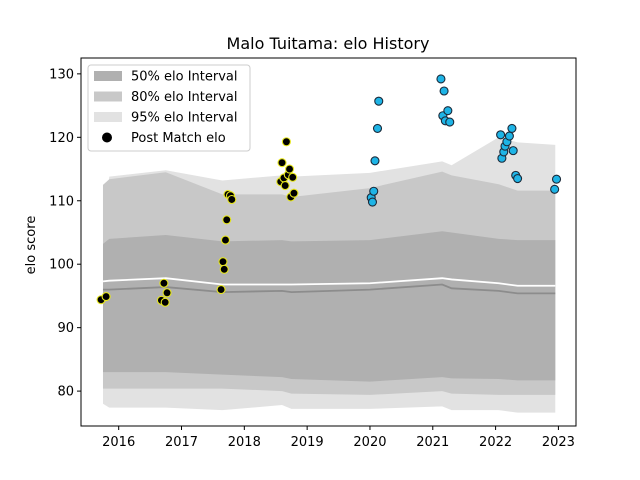 This screenshot has height=480, width=640. Describe the element at coordinates (244, 442) in the screenshot. I see `x-tick-label: 2018` at that location.